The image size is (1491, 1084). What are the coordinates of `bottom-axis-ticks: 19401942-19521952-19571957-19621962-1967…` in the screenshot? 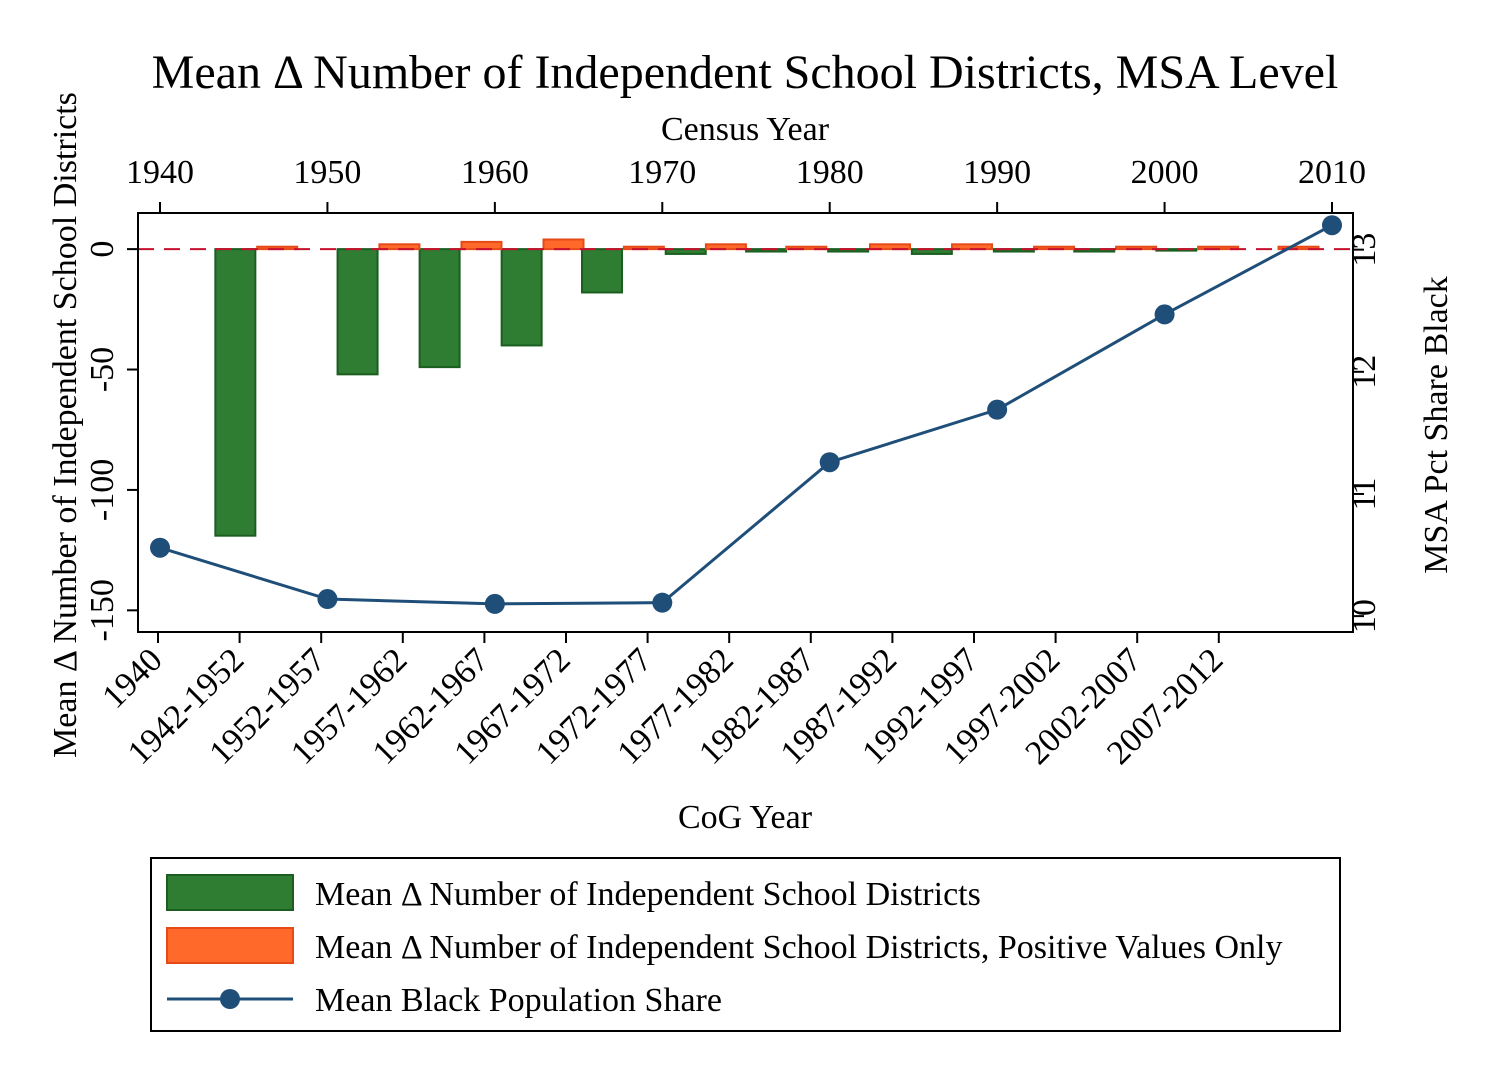 It's located at (662, 702).